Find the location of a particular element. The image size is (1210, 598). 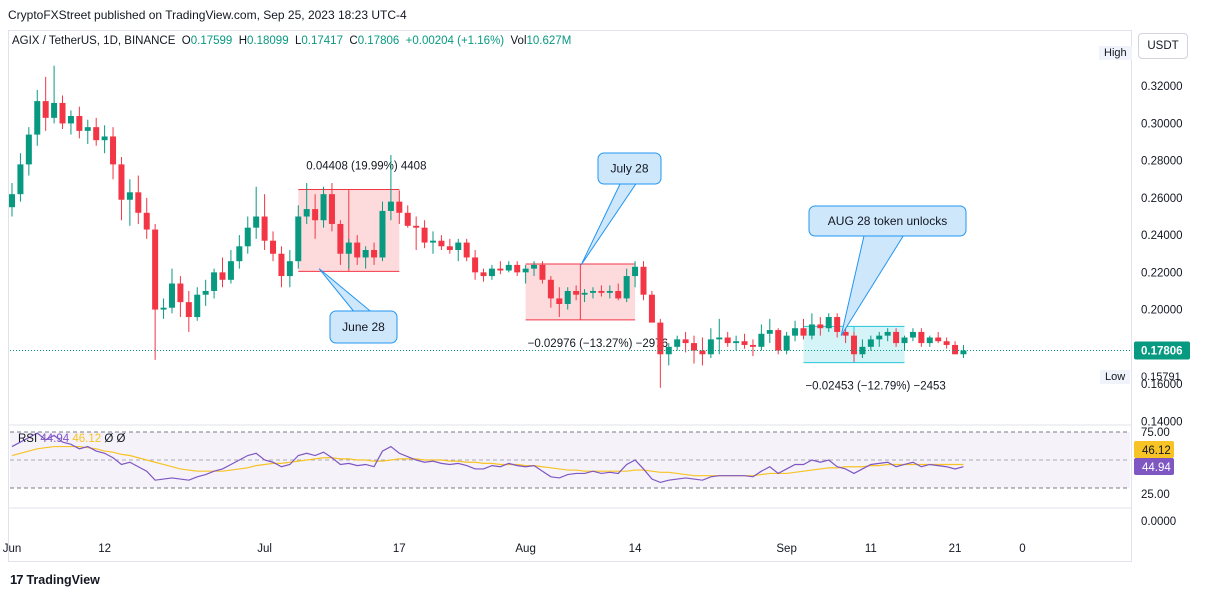

measure-range: −0.02453 (−12.79%) −2453 is located at coordinates (874, 359).